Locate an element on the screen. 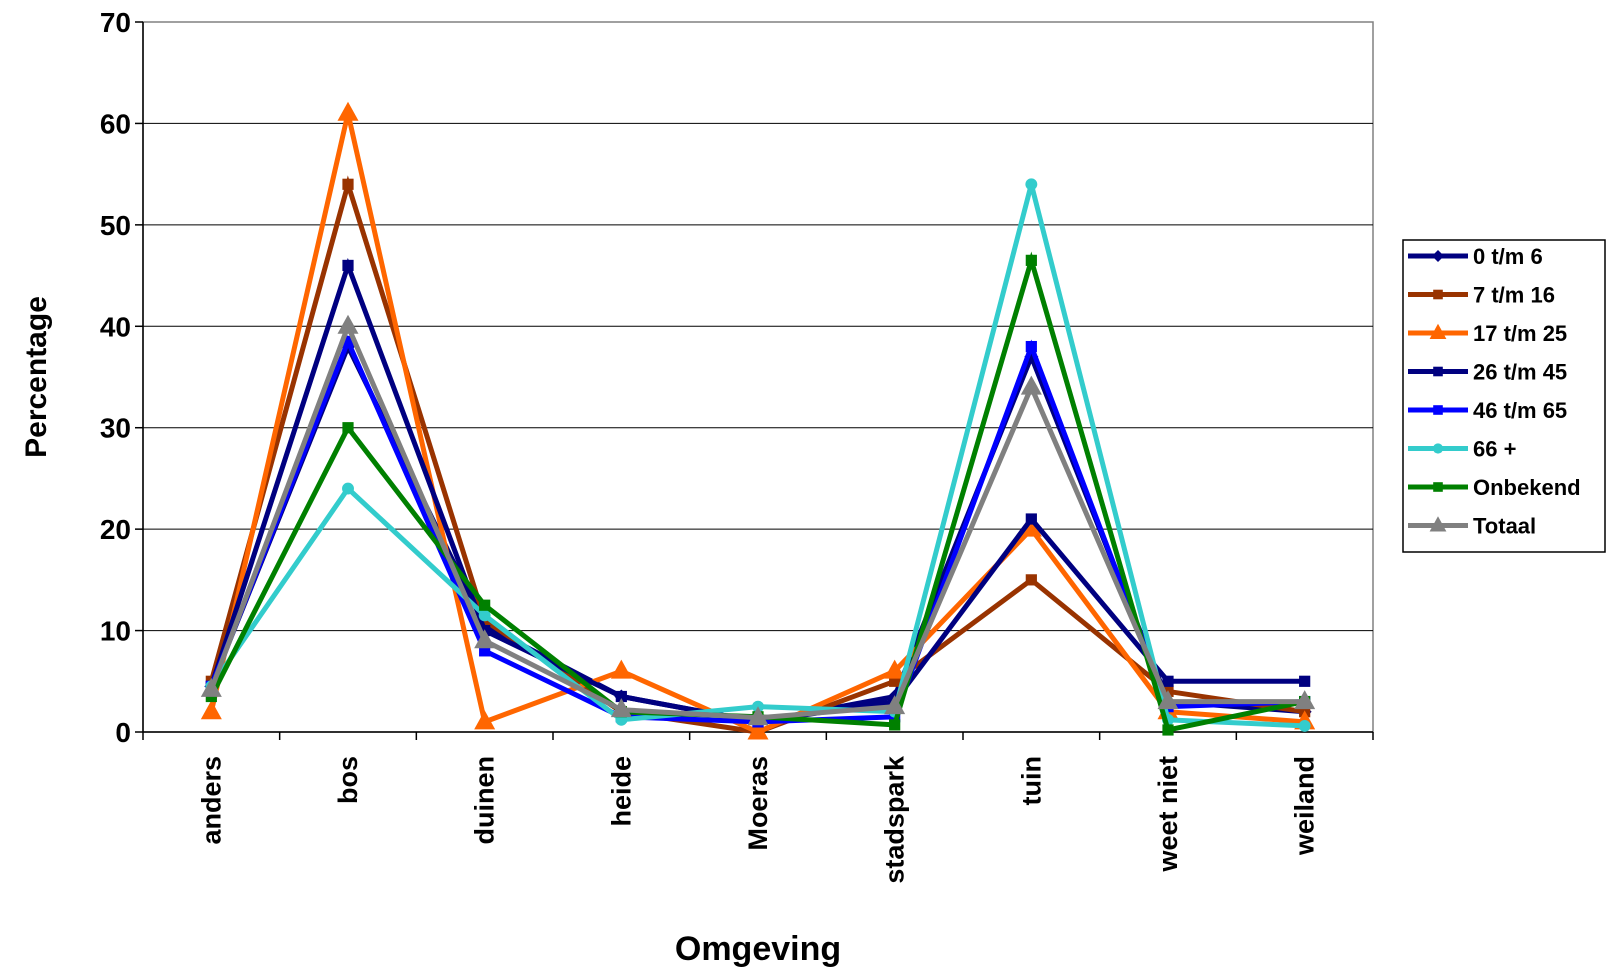  legend-item: 7 t/m 16 is located at coordinates (1481, 295).